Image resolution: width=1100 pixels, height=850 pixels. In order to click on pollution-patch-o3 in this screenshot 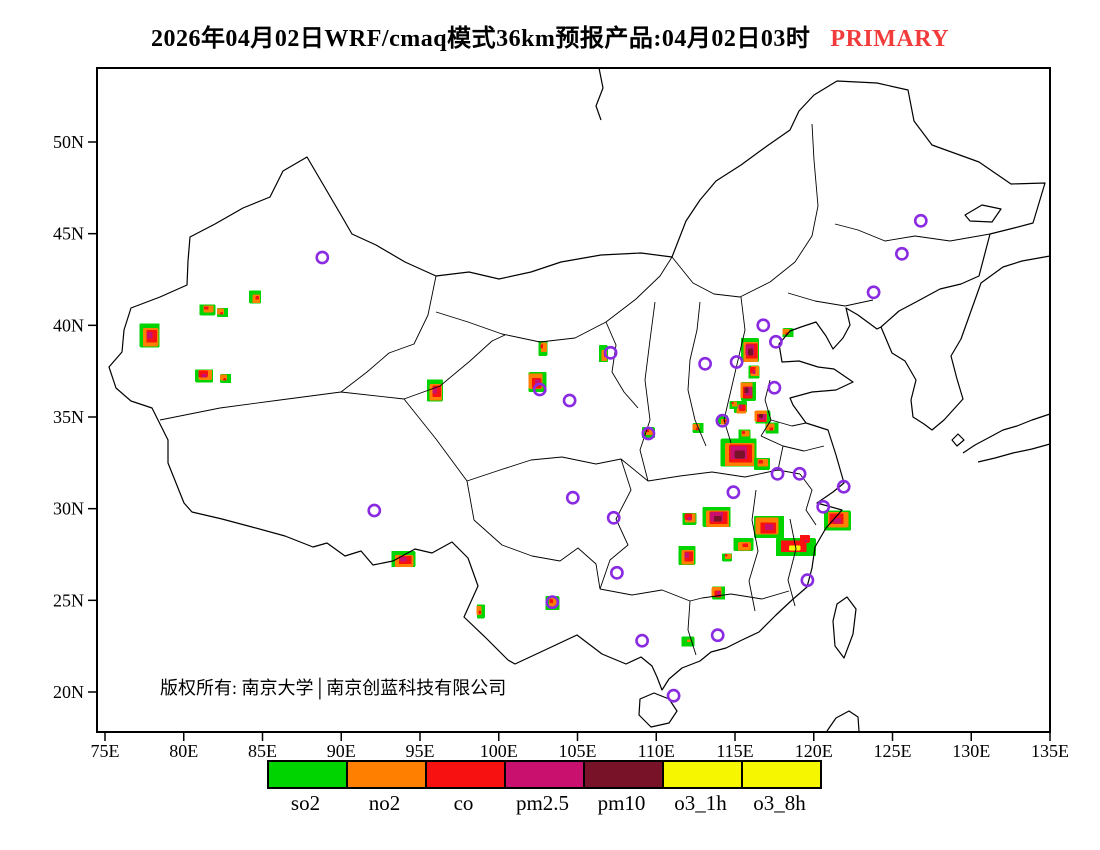, I will do `click(795, 548)`.